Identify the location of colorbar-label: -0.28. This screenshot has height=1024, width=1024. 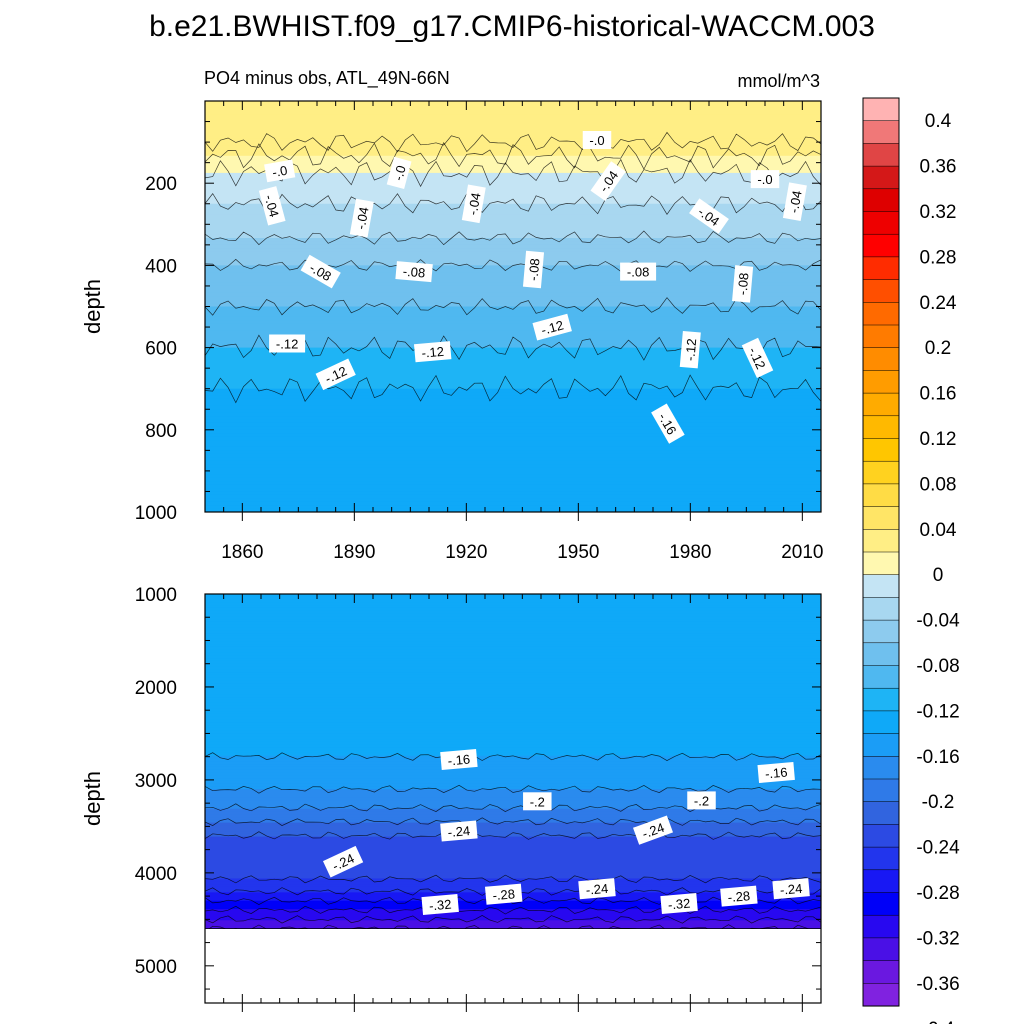
(937, 893).